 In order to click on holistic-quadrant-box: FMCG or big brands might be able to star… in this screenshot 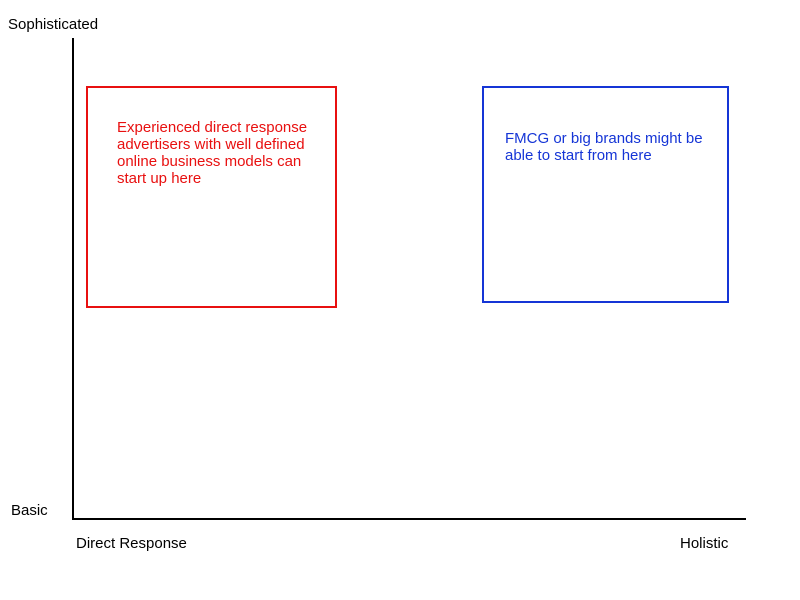, I will do `click(605, 194)`.